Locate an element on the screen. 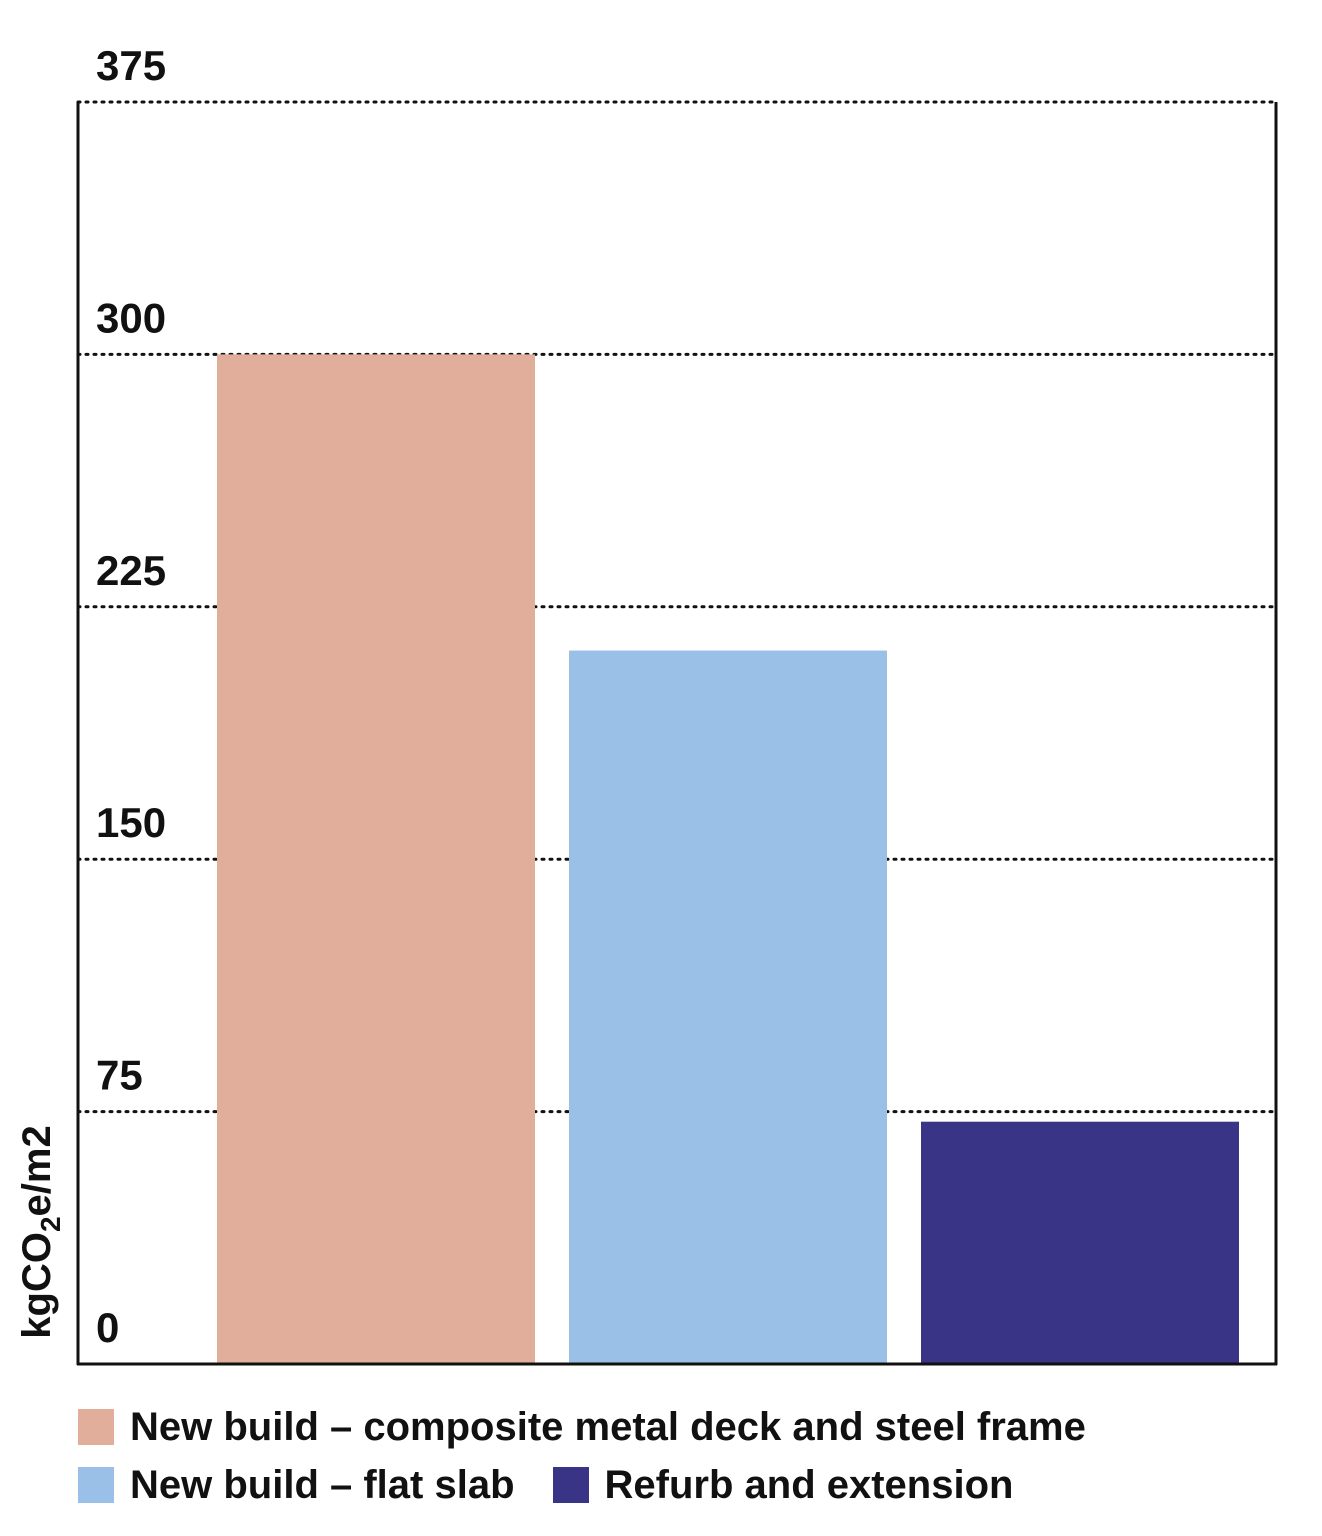  y-tick-label-0: 0 is located at coordinates (107, 1327).